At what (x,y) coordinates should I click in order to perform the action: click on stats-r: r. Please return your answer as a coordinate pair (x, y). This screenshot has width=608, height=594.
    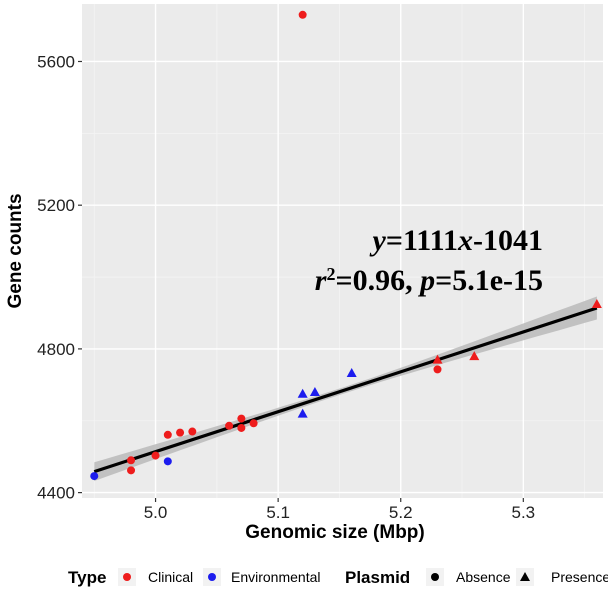
    Looking at the image, I should click on (321, 280).